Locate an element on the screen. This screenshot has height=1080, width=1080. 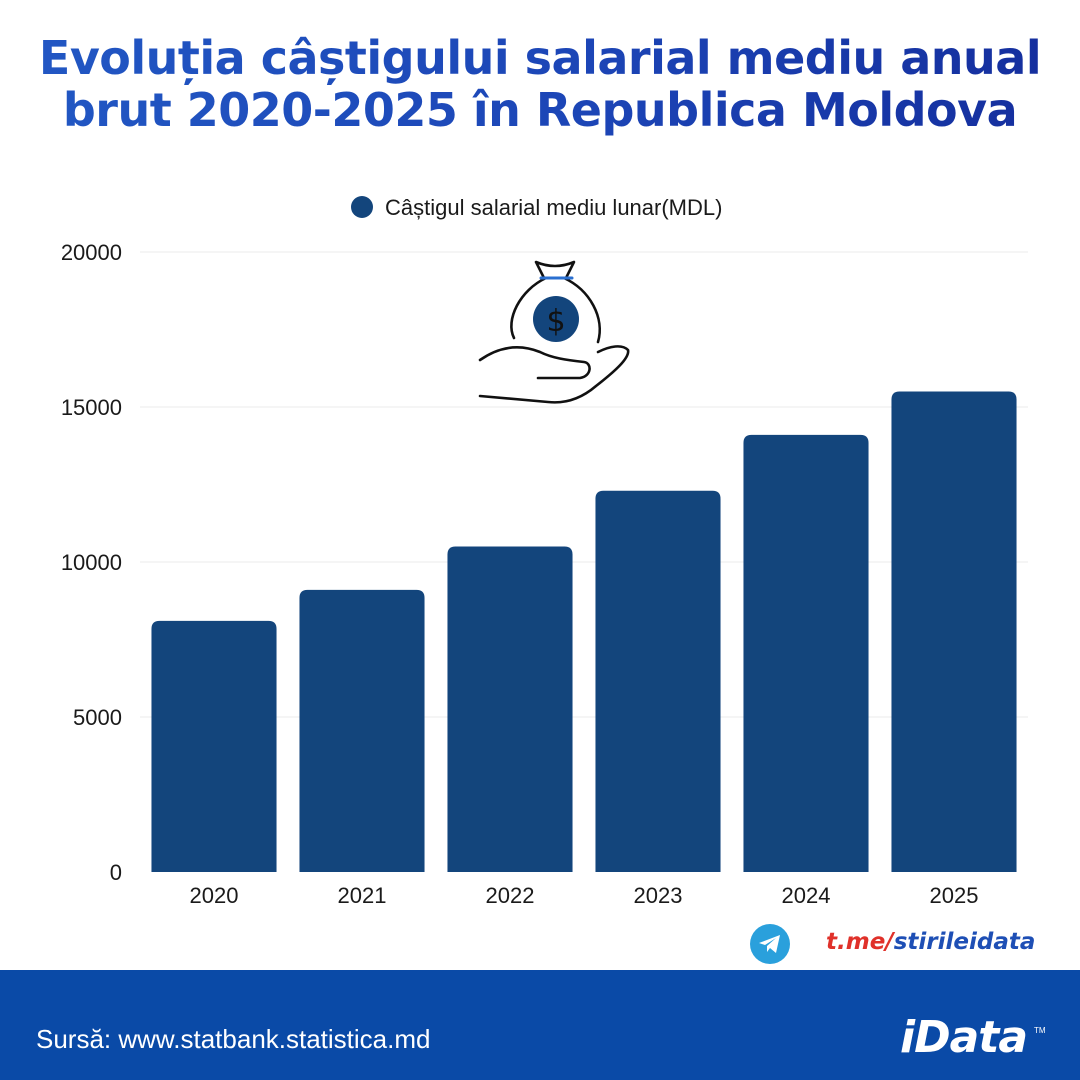
y-tick-label: 10000 is located at coordinates (91, 562).